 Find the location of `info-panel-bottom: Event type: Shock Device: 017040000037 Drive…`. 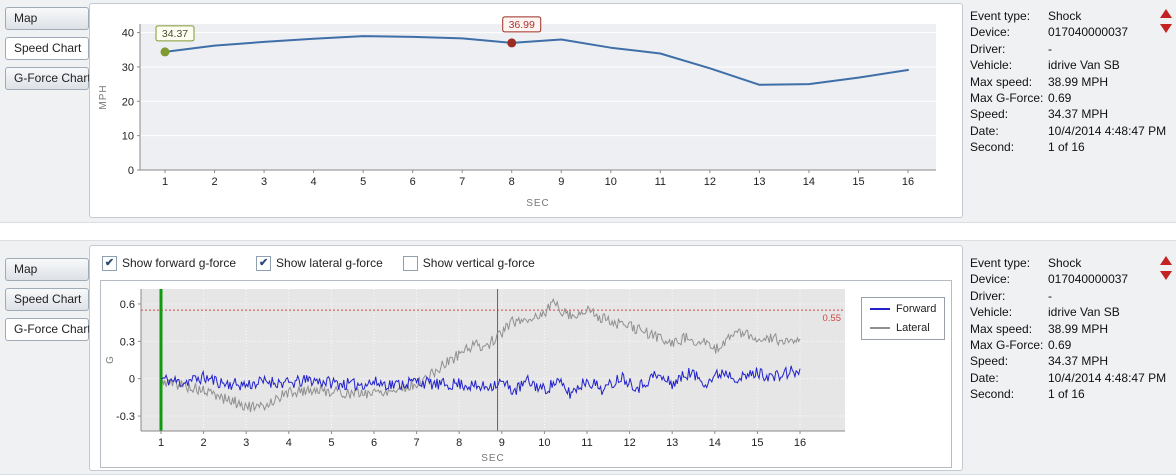

info-panel-bottom: Event type: Shock Device: 017040000037 Drive… is located at coordinates (1068, 329).